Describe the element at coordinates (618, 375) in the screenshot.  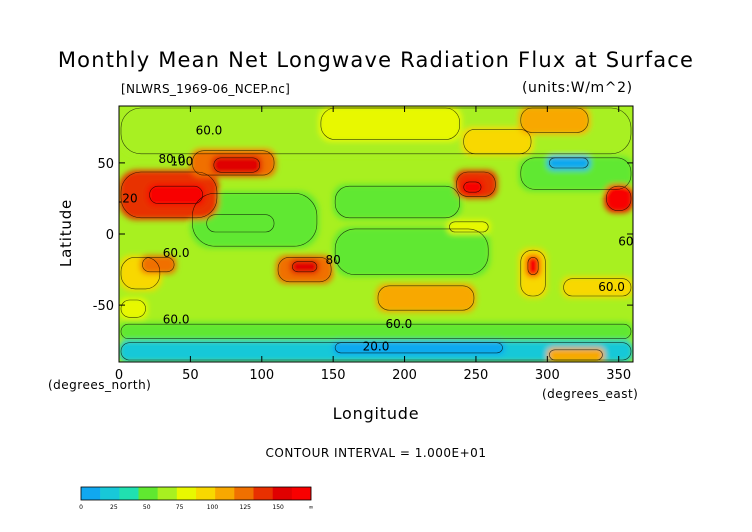
I see `x-tick-label: 350` at that location.